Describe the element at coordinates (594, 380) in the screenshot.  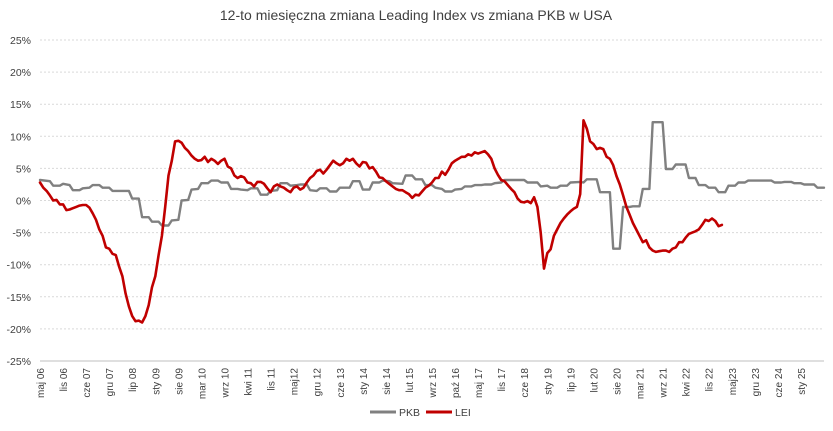
I see `x-tick-label: lut 20` at that location.